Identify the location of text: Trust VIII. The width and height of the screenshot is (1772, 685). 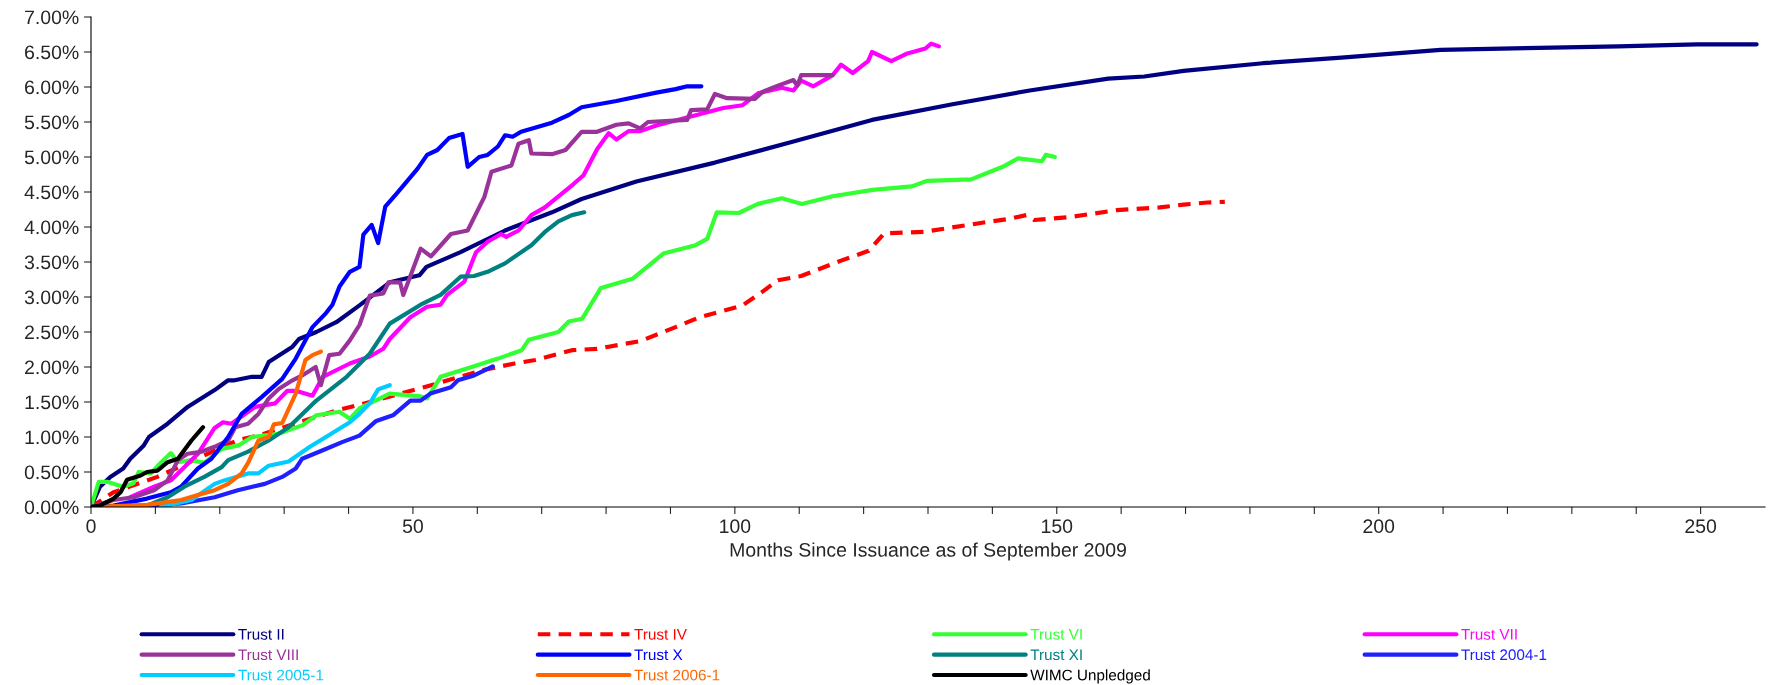
(268, 655).